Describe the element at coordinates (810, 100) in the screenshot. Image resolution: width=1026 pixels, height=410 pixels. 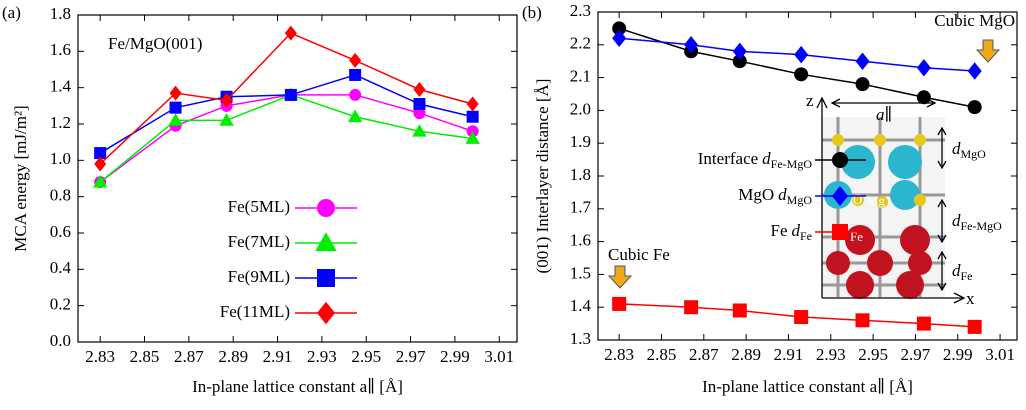
I see `inset-z: z` at that location.